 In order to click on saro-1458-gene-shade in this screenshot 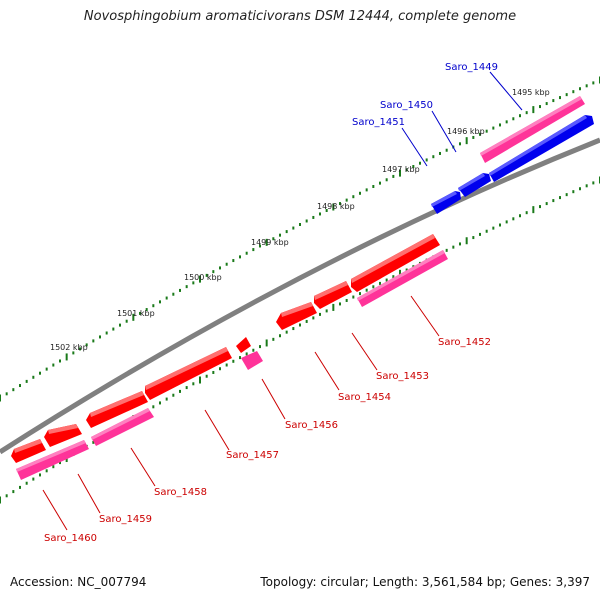, I will do `click(120, 424)`.